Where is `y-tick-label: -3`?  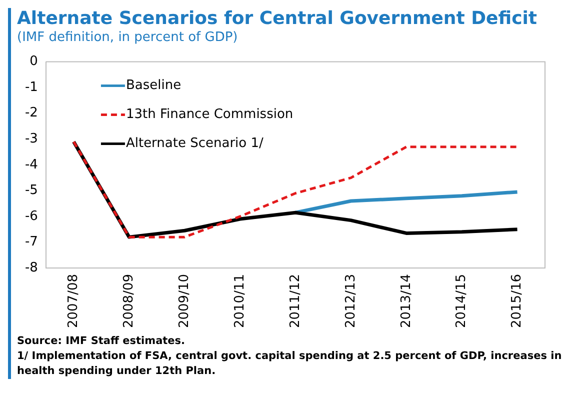
y-tick-label: -3 is located at coordinates (31, 139).